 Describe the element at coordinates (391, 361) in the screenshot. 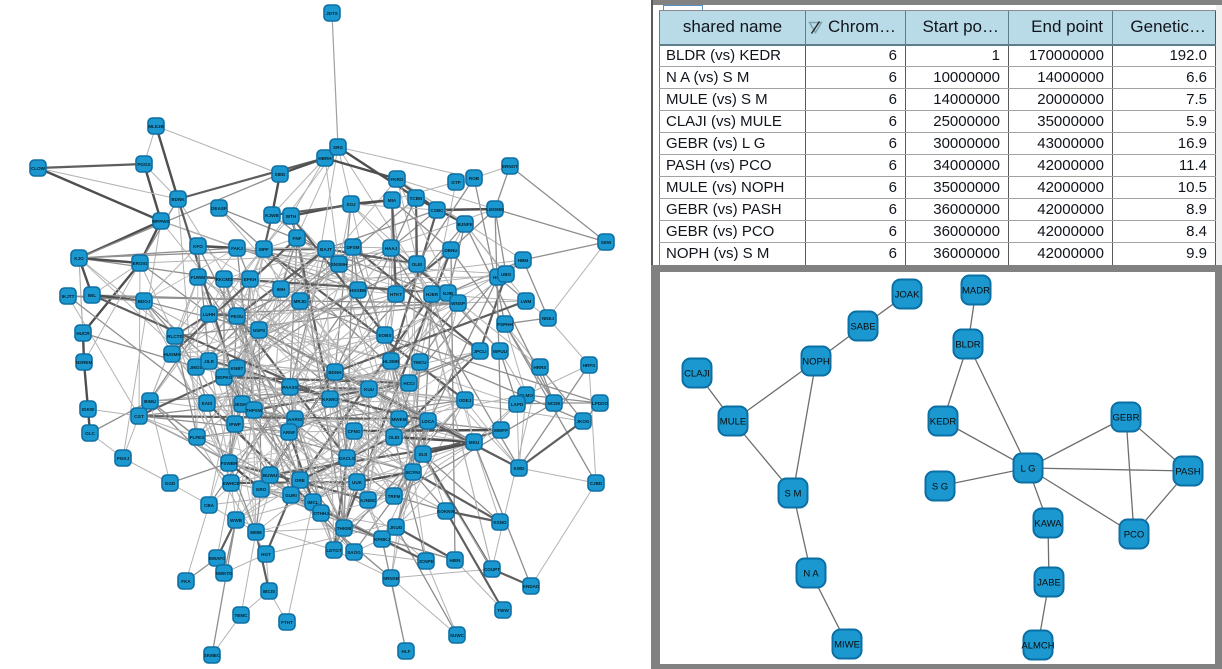

I see `svg-text: HLSMN` at that location.